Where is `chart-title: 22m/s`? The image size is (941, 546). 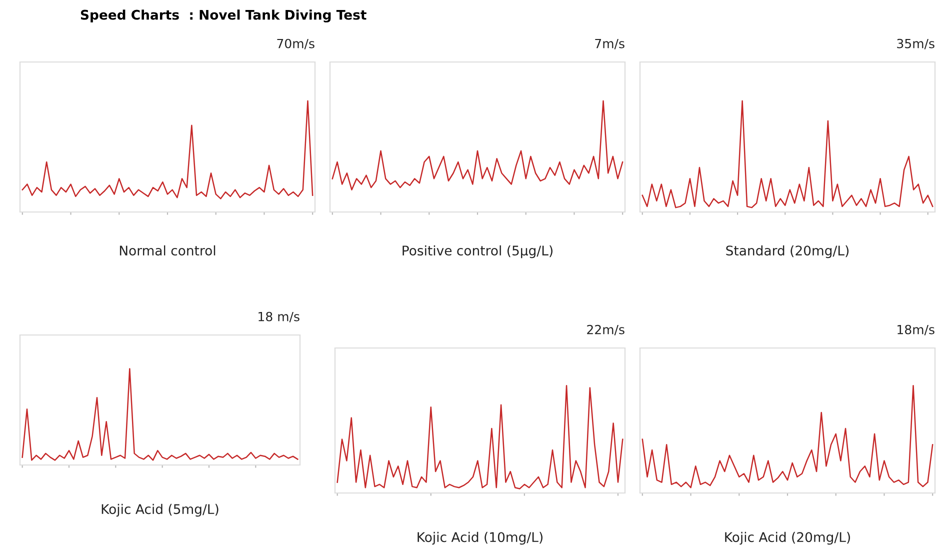 chart-title: 22m/s is located at coordinates (605, 330).